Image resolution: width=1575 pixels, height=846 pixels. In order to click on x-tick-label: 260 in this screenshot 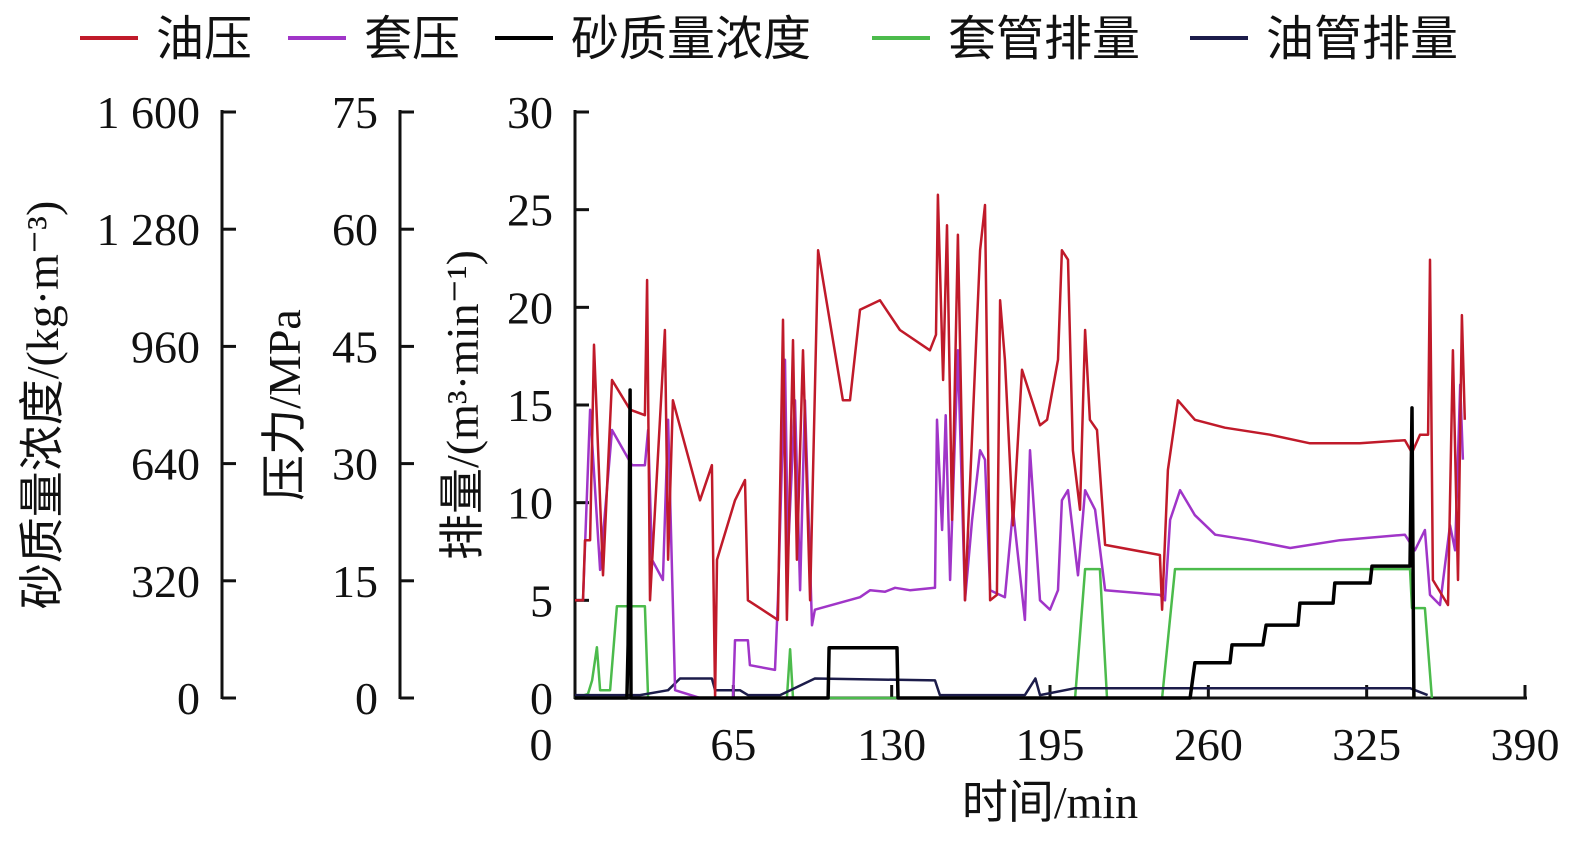, I will do `click(1208, 744)`.